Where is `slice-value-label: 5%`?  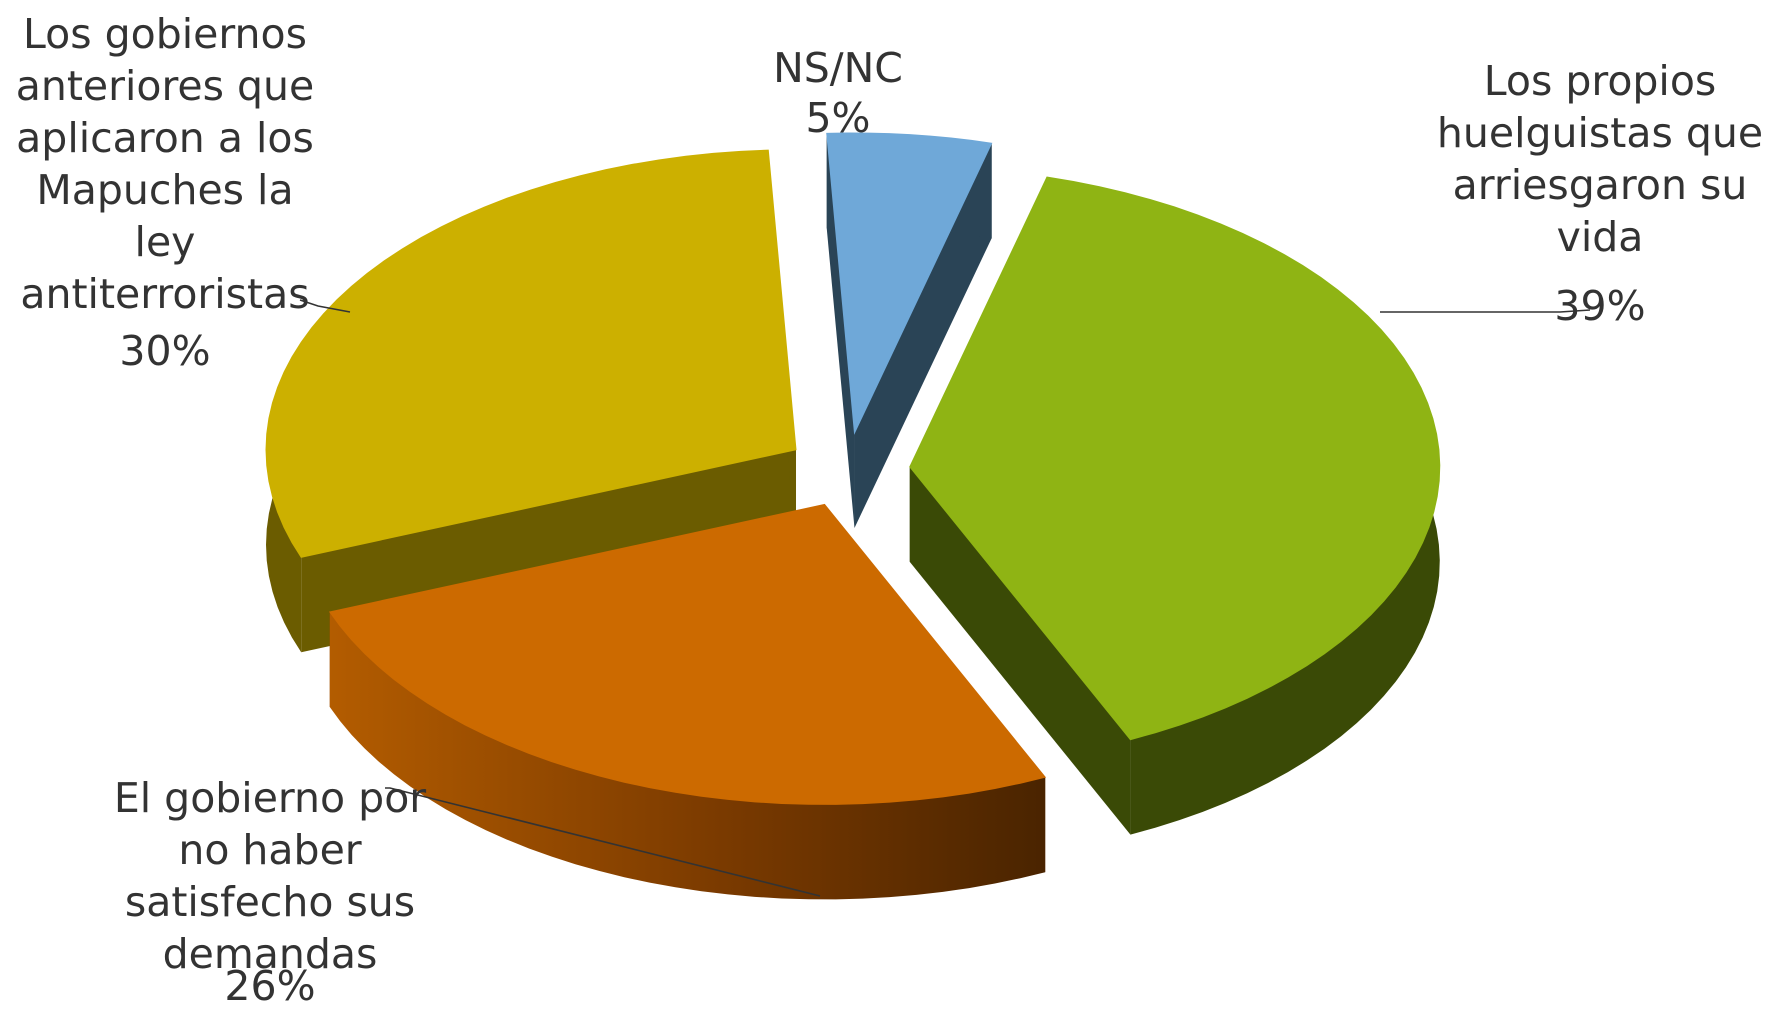
slice-value-label: 5% is located at coordinates (837, 118).